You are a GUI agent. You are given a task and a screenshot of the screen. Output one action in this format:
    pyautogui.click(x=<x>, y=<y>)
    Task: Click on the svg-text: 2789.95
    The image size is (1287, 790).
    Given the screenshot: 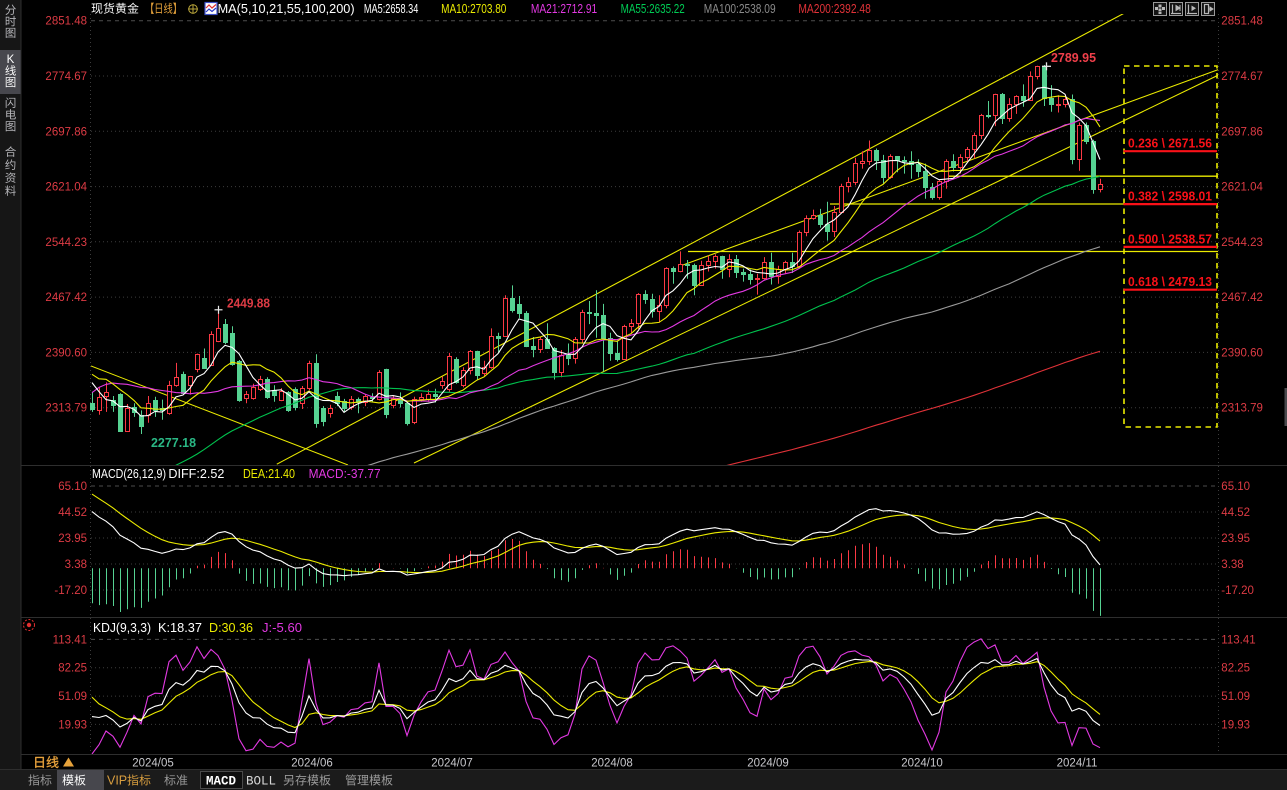 What is the action you would take?
    pyautogui.click(x=1073, y=58)
    